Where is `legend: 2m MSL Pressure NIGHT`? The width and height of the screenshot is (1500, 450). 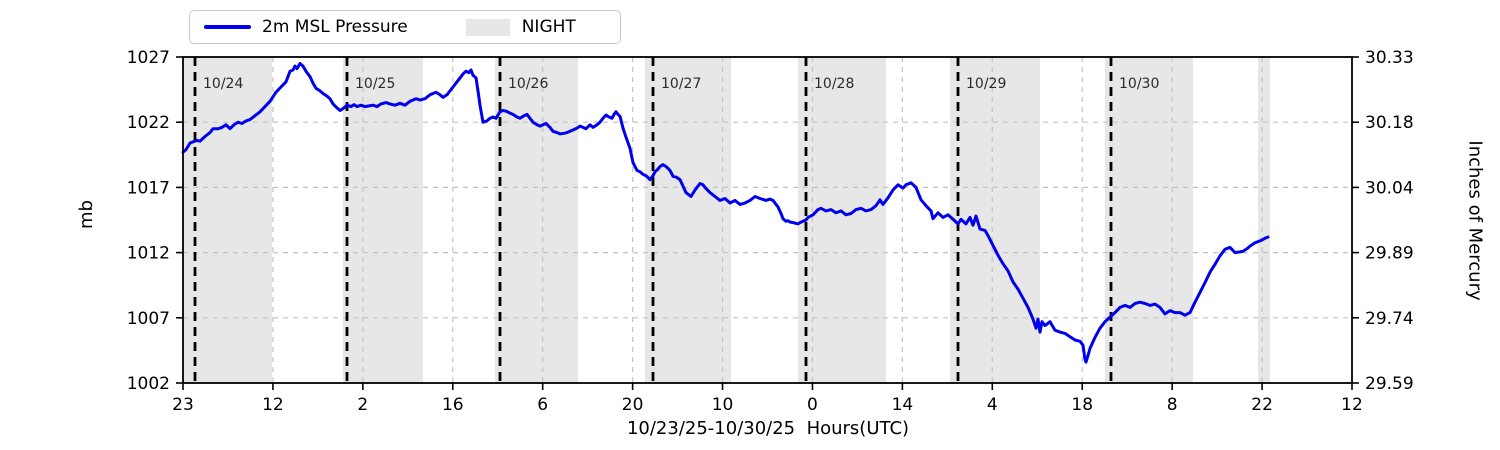
legend: 2m MSL Pressure NIGHT is located at coordinates (405, 27).